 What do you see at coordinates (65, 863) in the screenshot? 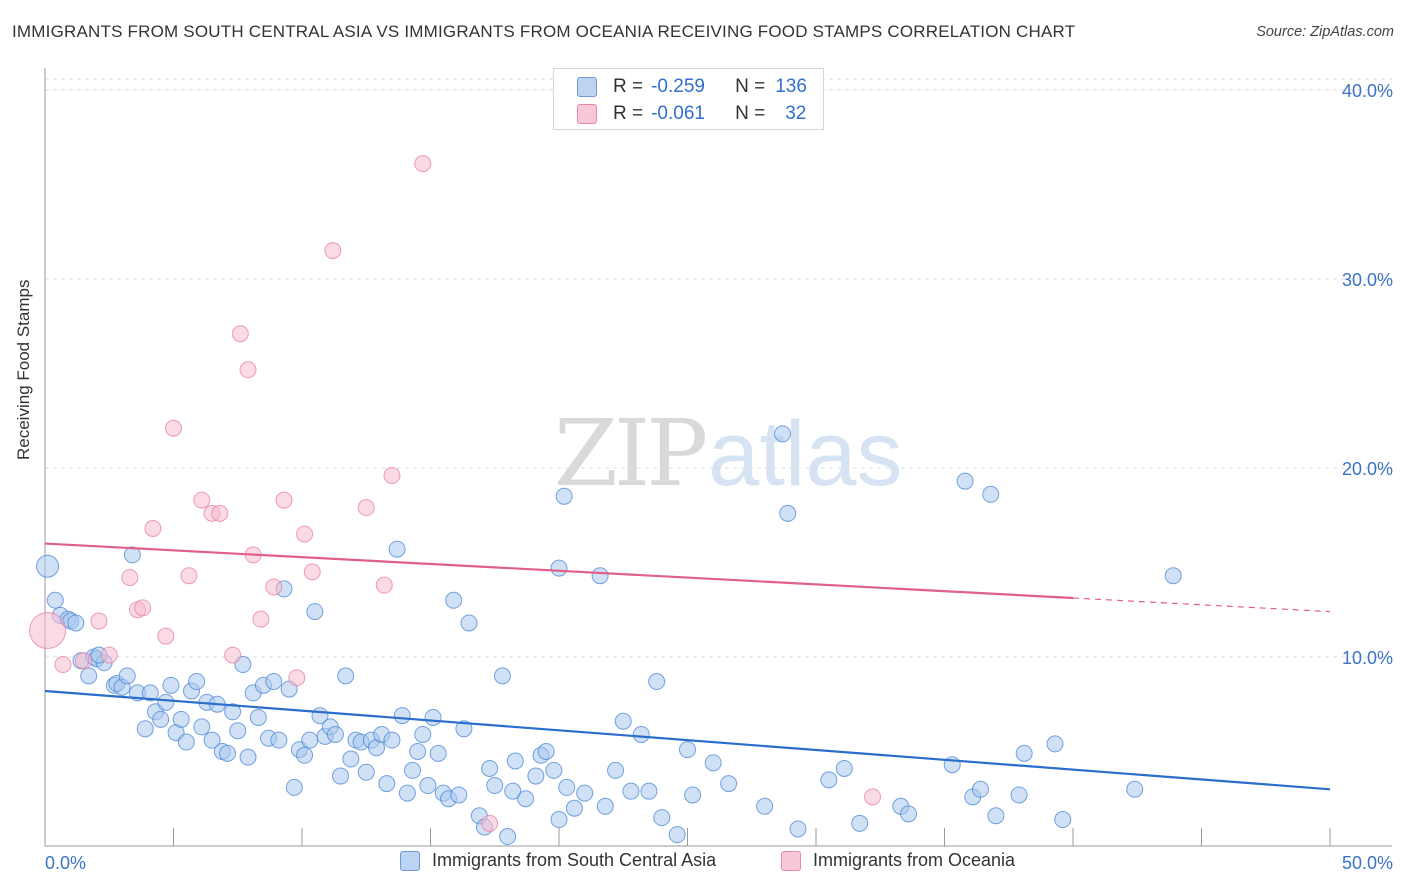
I see `x-tick-label: 0.0%` at bounding box center [65, 863].